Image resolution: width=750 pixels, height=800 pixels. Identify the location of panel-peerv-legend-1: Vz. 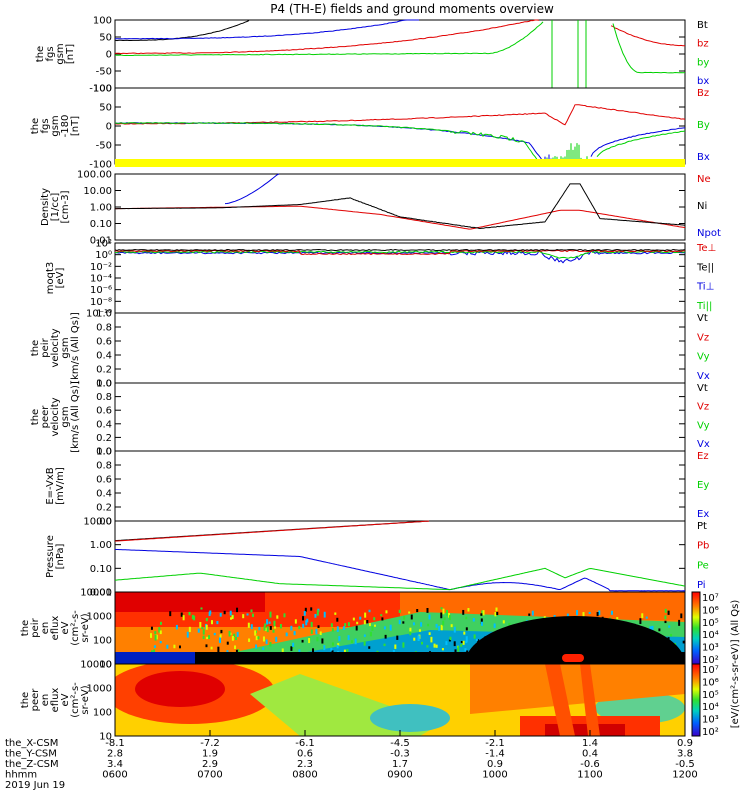
(703, 407).